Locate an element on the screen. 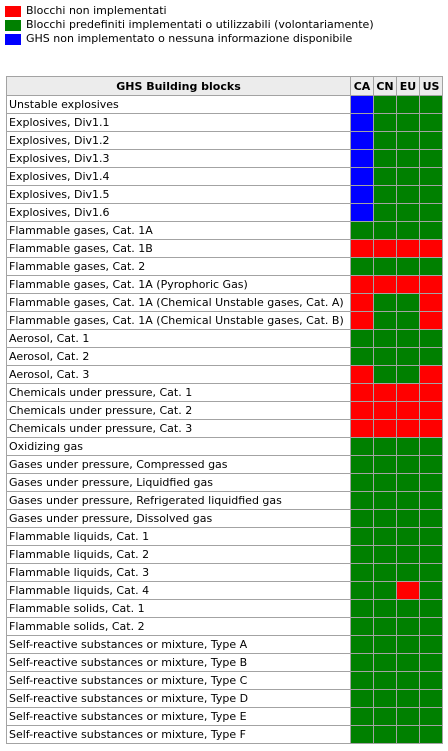 This screenshot has width=448, height=751. row-label: Flammable liquids, Cat. 4 is located at coordinates (178, 590).